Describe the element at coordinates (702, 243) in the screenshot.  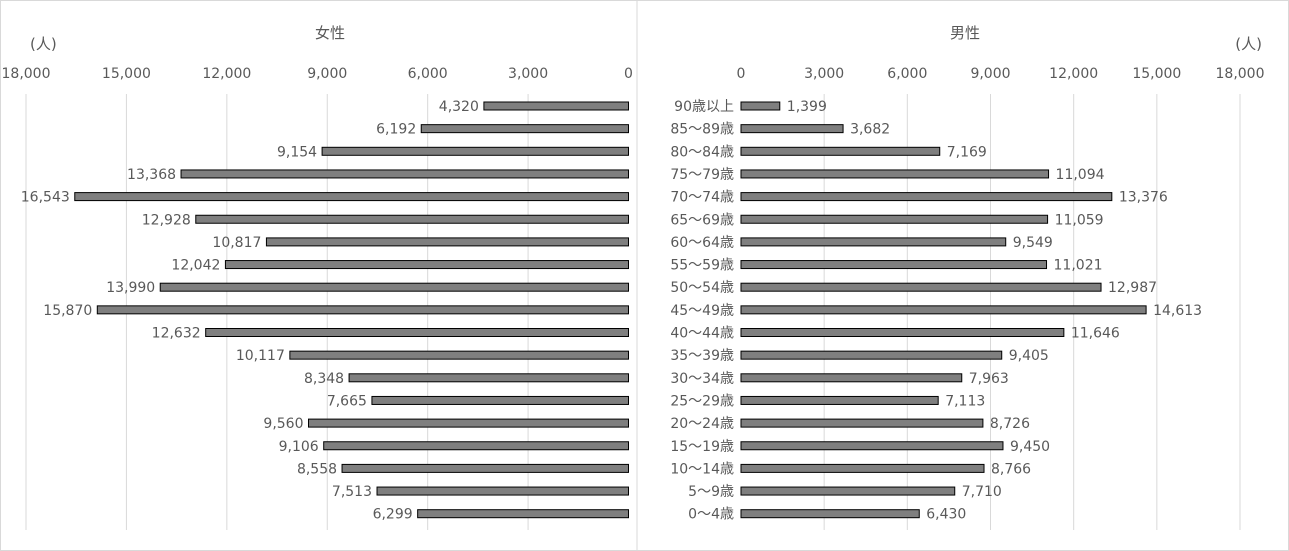
I see `age-category-label: 60～64歳` at that location.